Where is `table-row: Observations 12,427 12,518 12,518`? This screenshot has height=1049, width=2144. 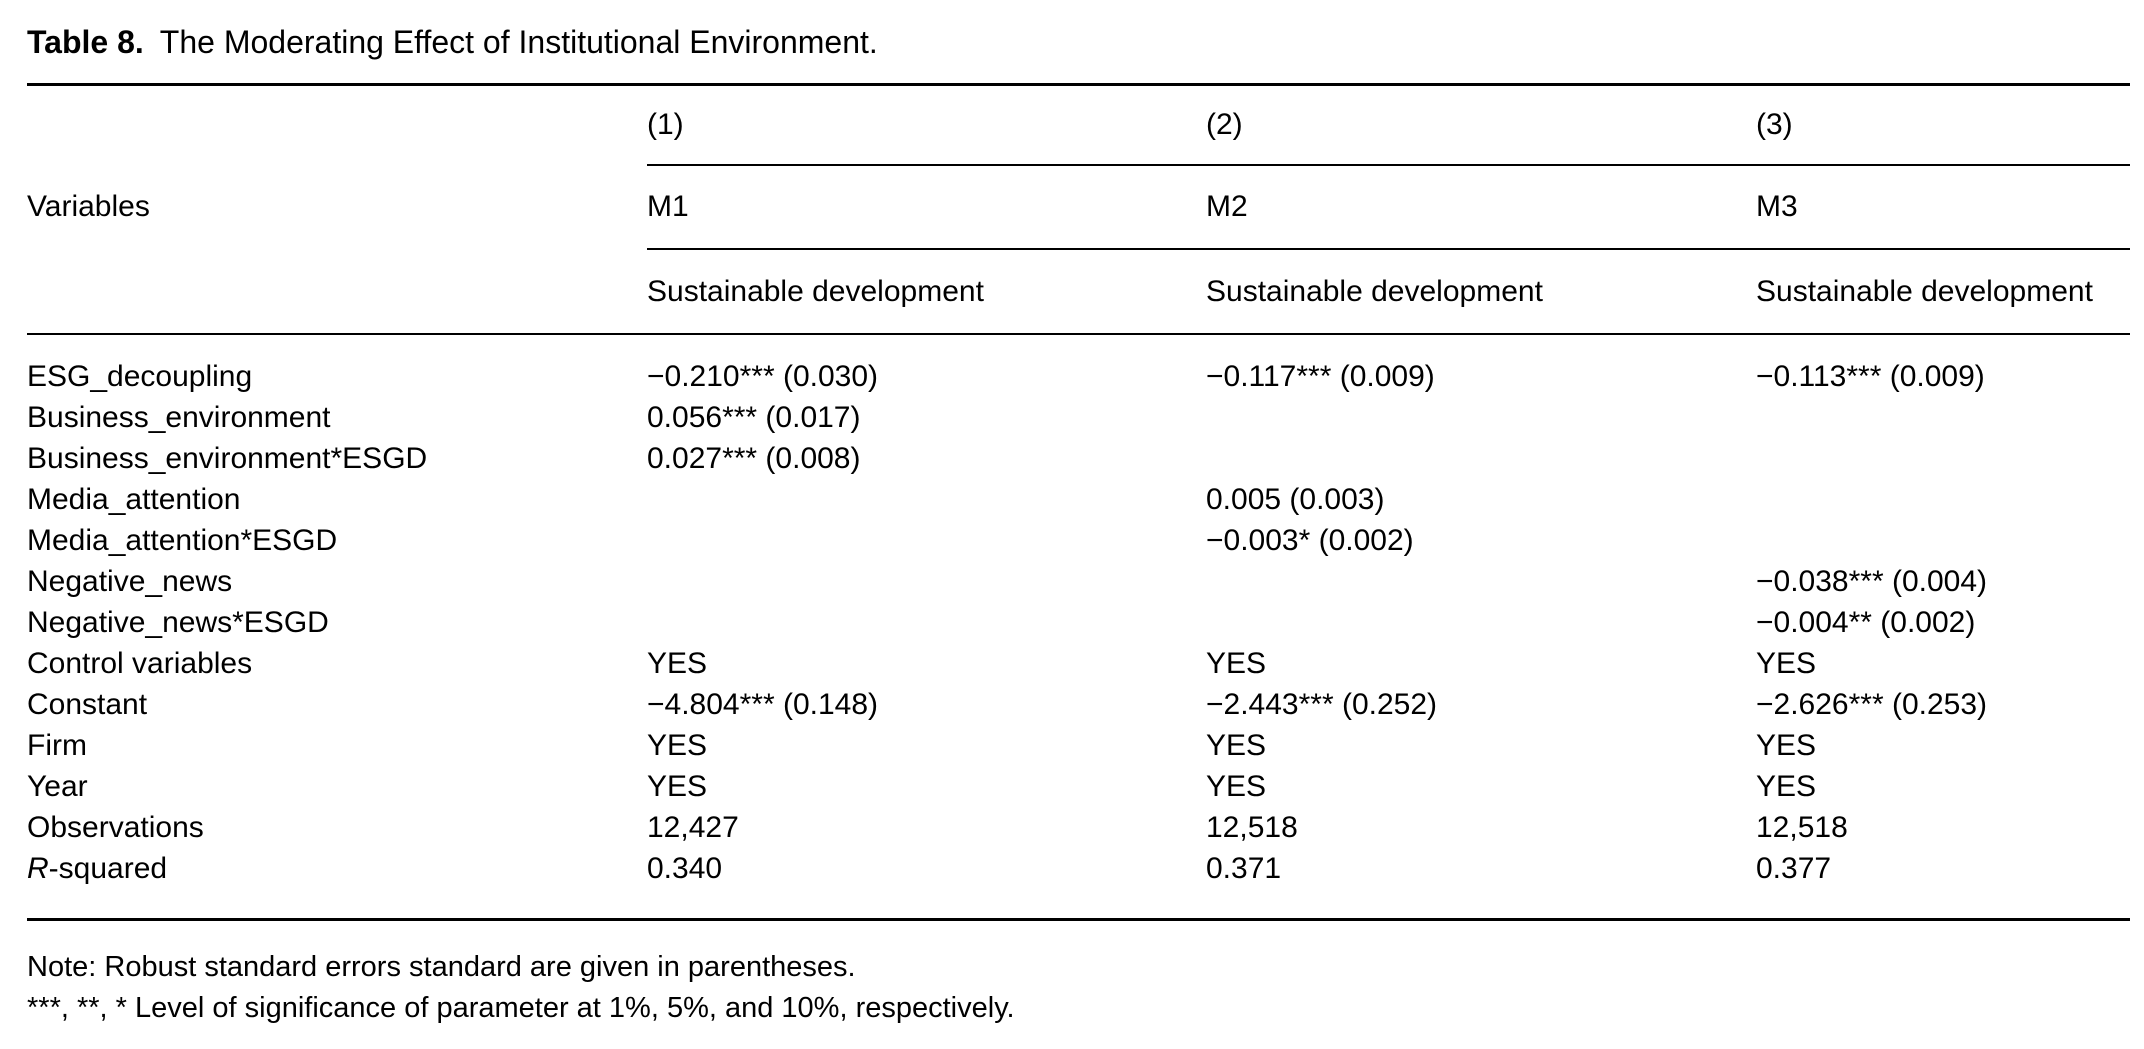
table-row: Observations 12,427 12,518 12,518 is located at coordinates (1078, 827).